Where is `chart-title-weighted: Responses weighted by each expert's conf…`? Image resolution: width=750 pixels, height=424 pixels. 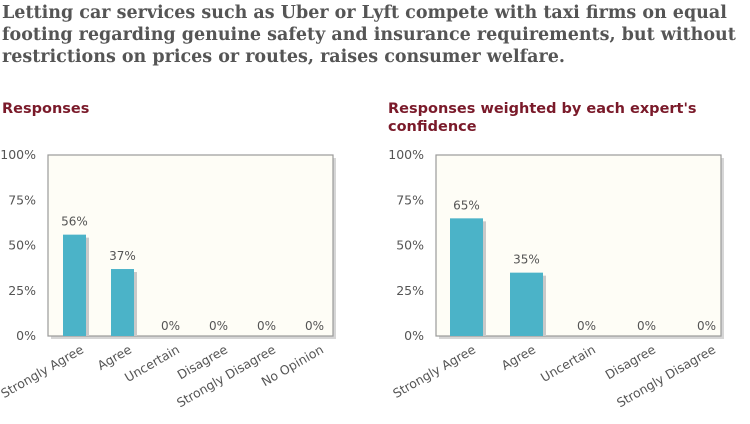
chart-title-weighted: Responses weighted by each expert's conf… is located at coordinates (542, 118).